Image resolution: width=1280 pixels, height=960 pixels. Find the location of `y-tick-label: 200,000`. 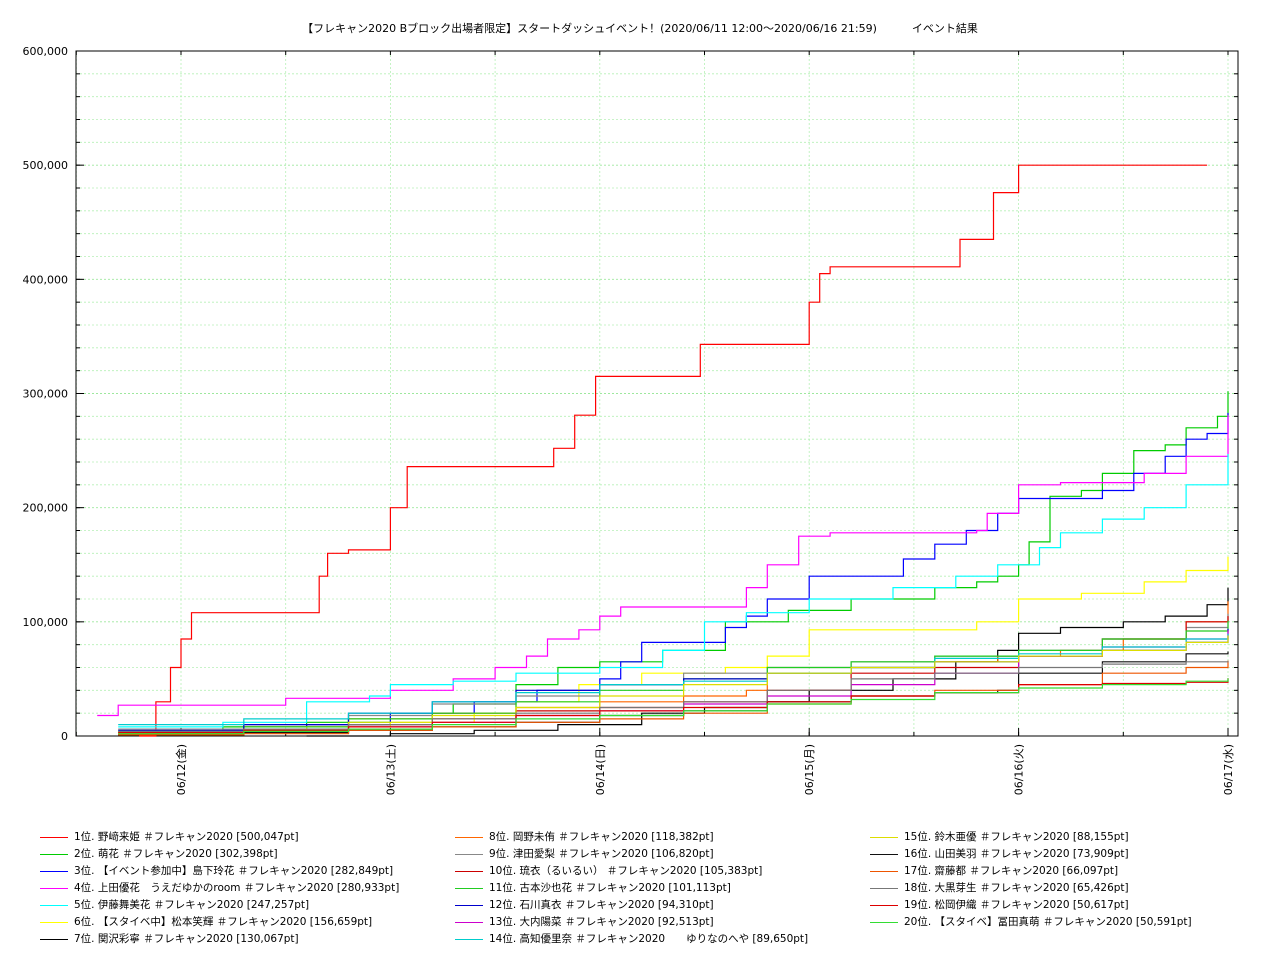

y-tick-label: 200,000 is located at coordinates (46, 508).